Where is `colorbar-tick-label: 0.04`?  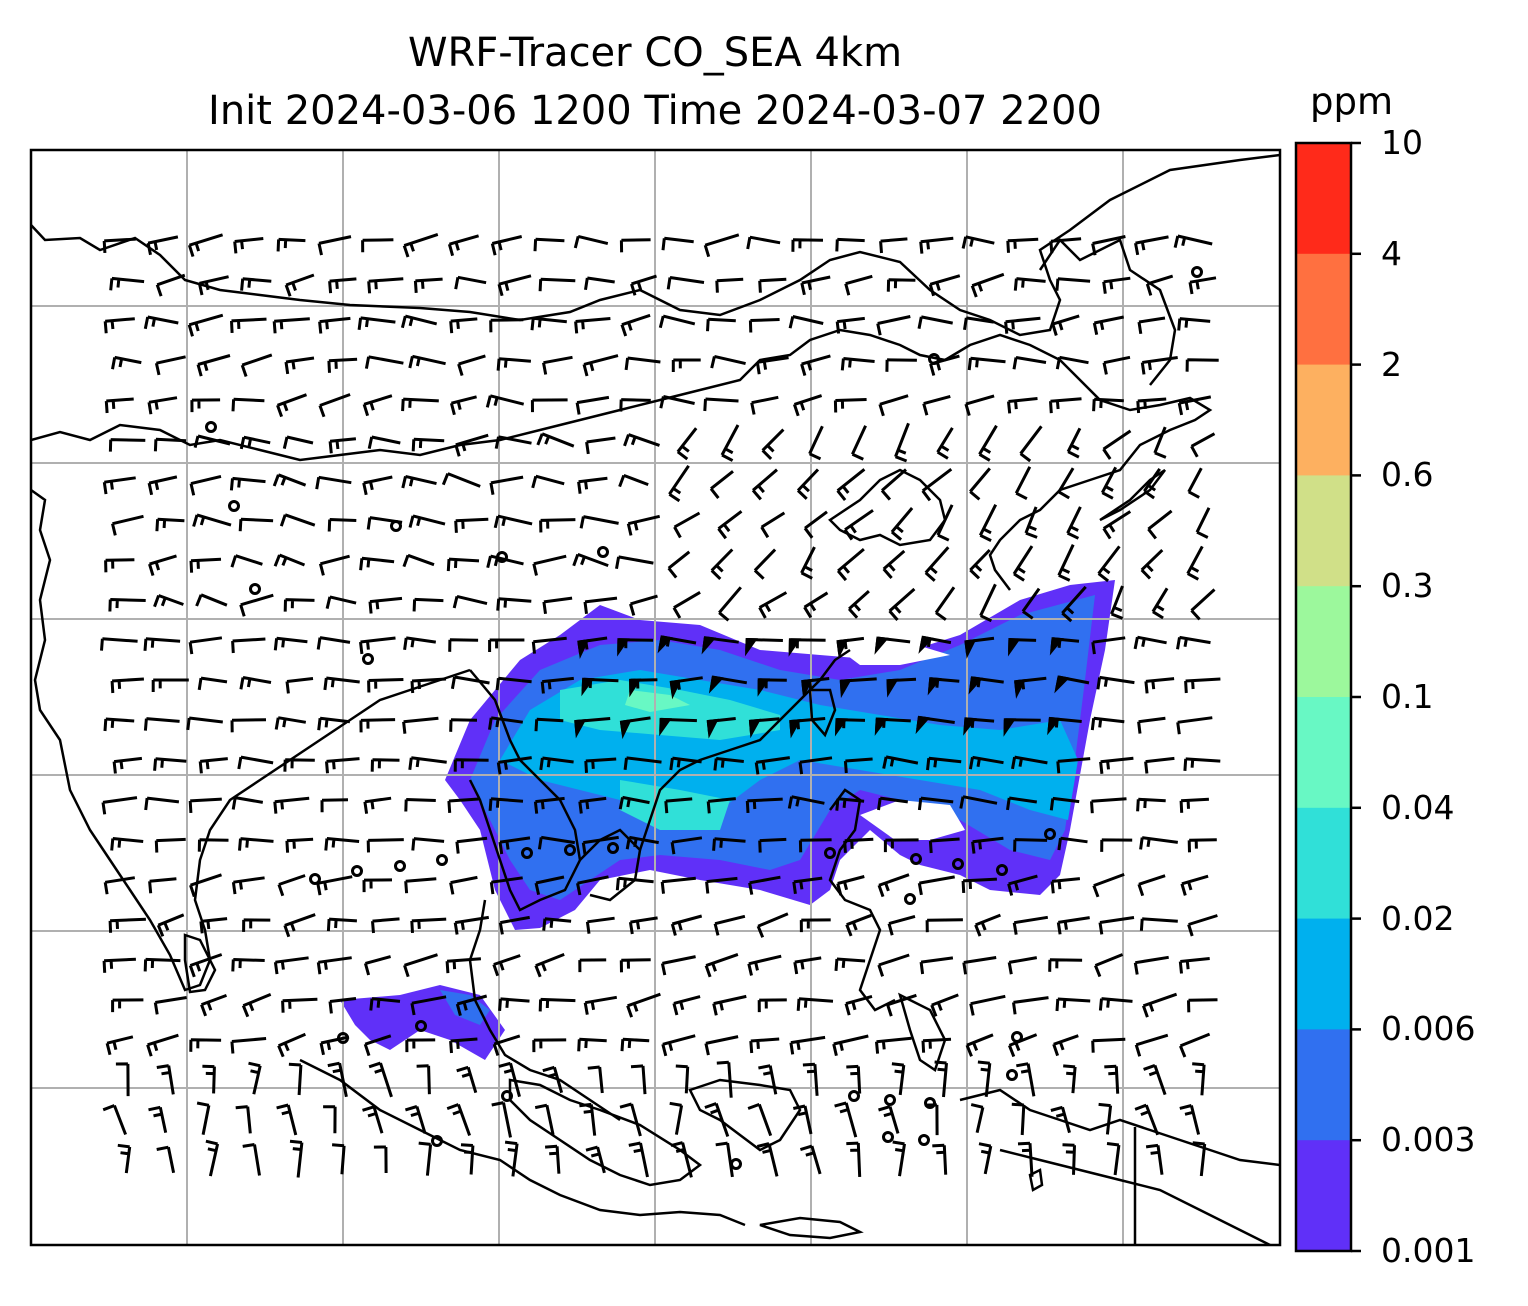 colorbar-tick-label: 0.04 is located at coordinates (1418, 807).